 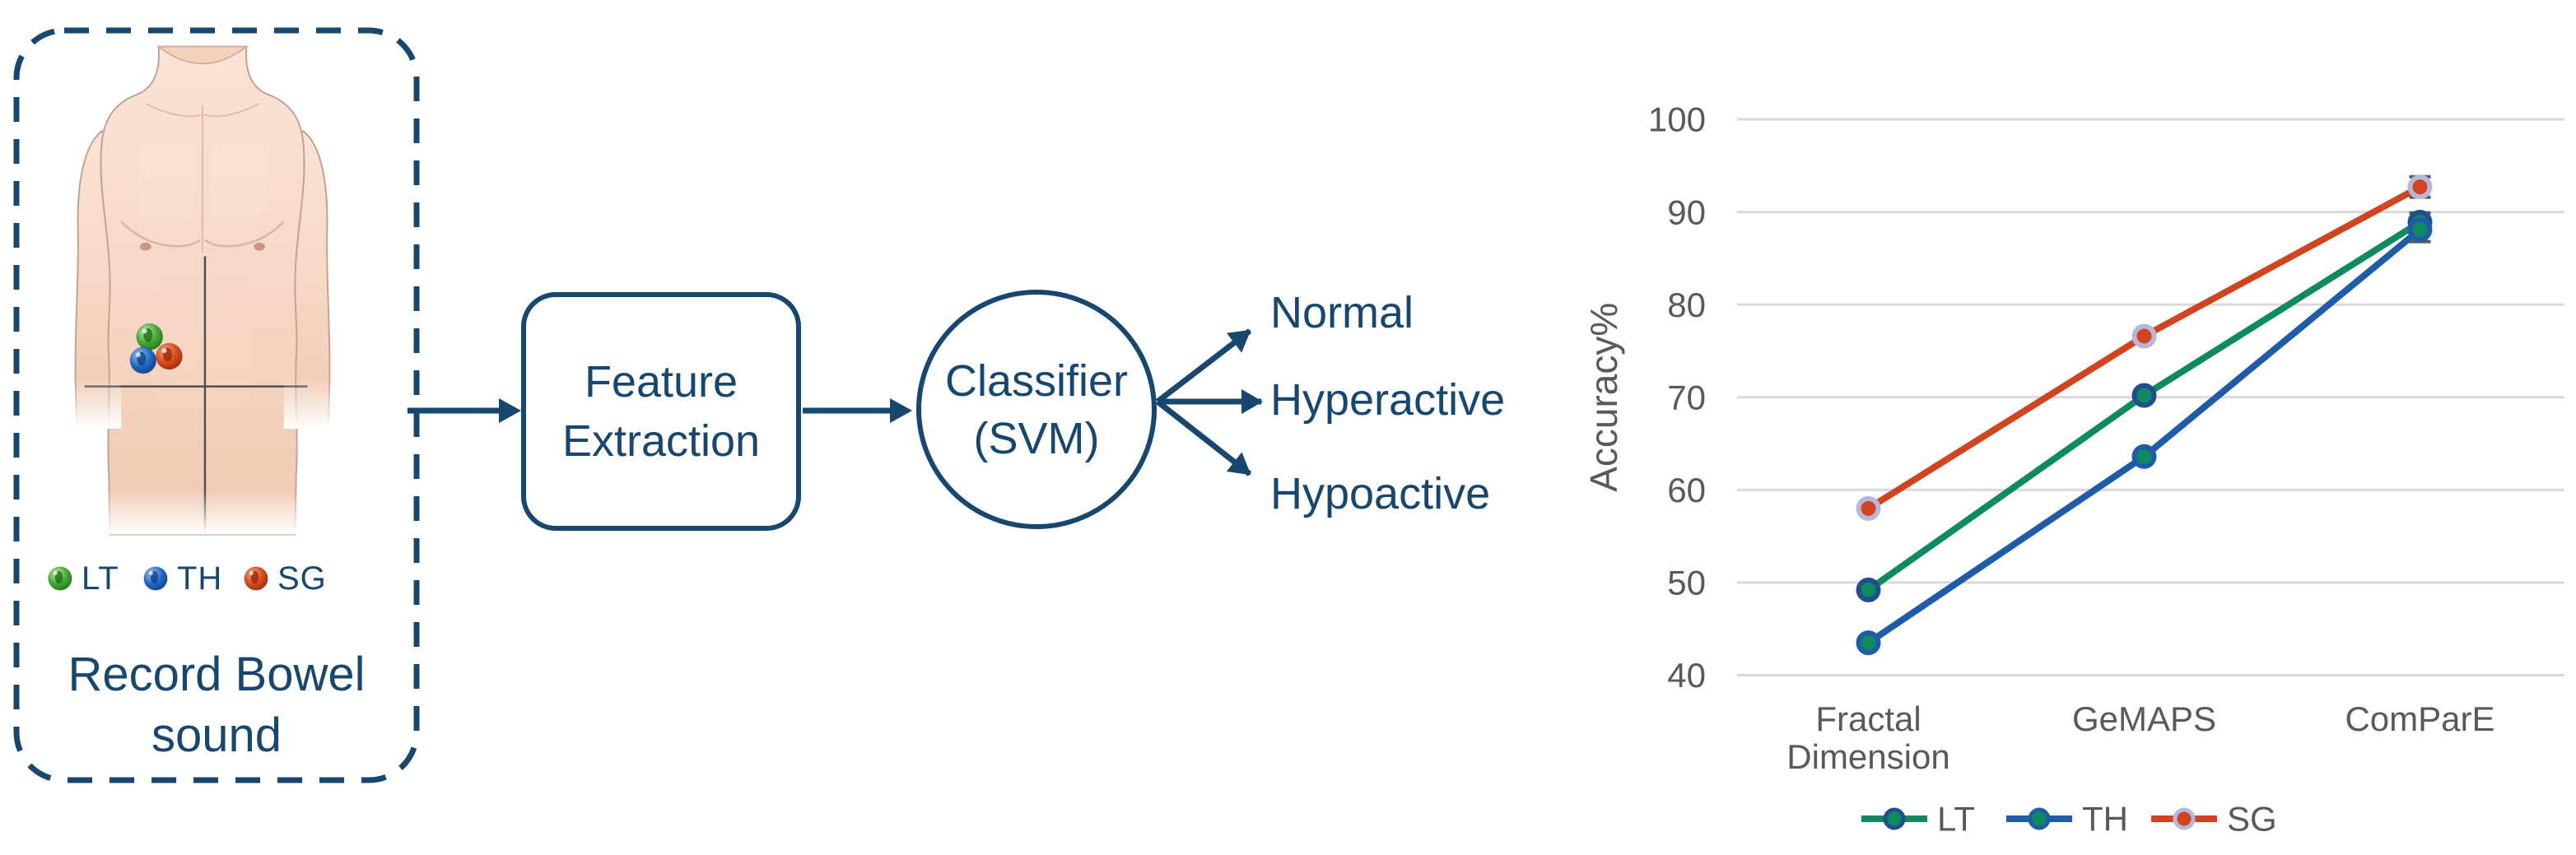 I want to click on bottom-fade, so click(x=202, y=512).